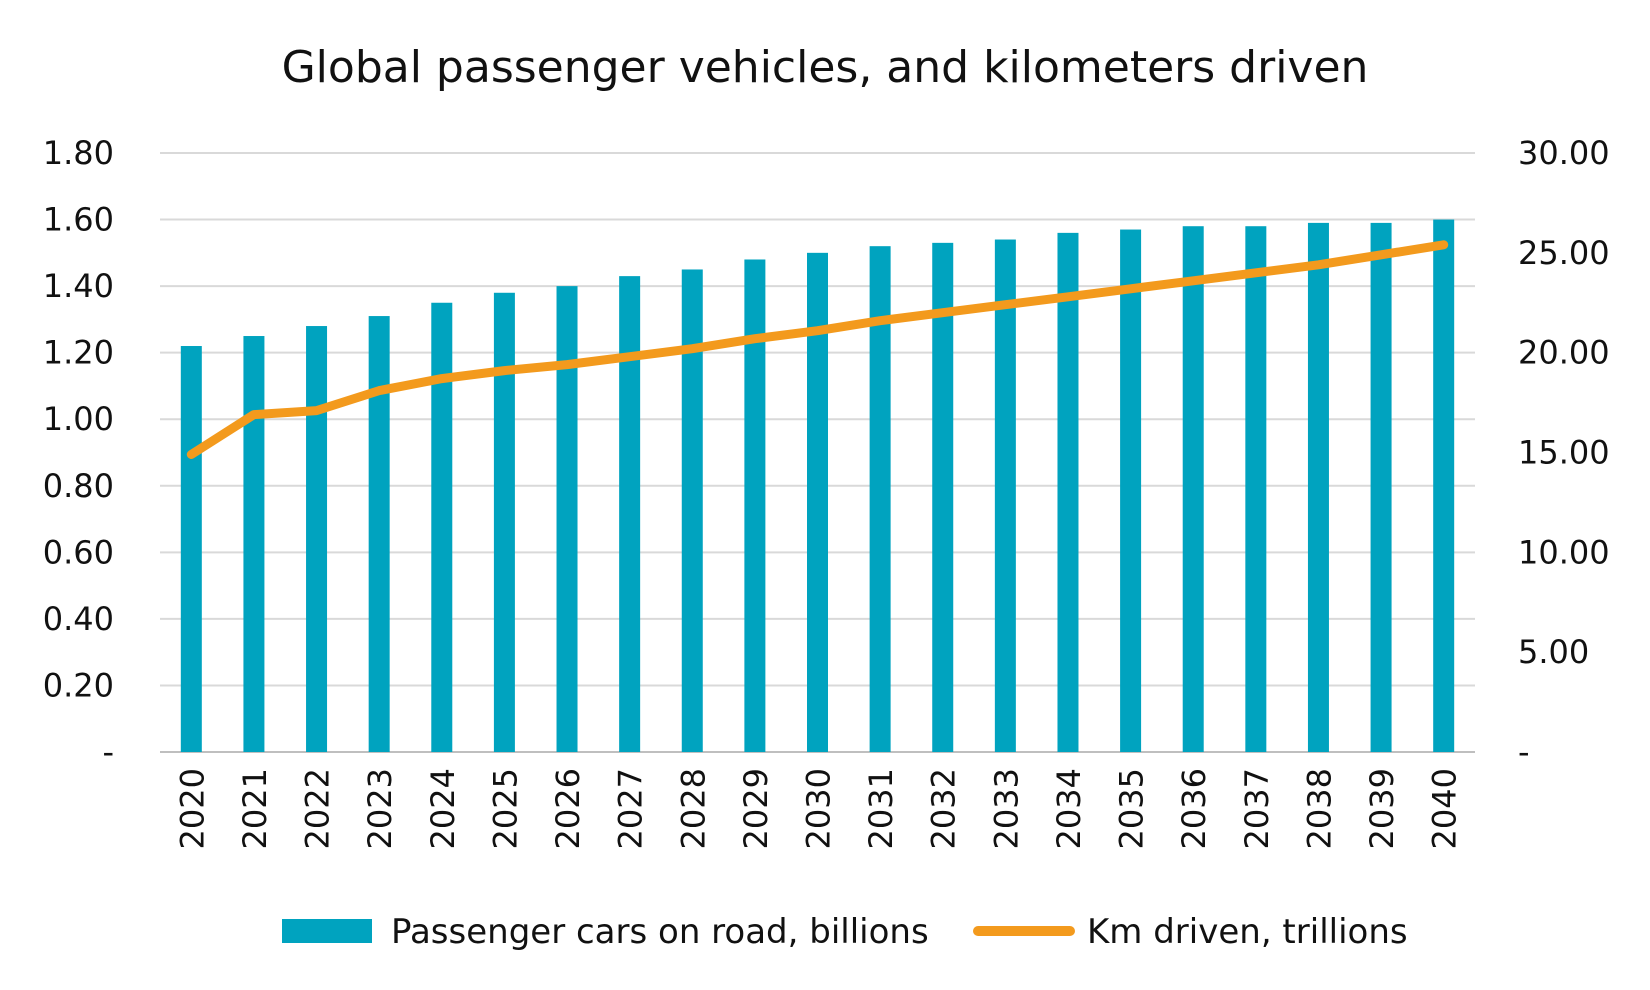  I want to click on left-tick-label: 1.40, so click(78, 286).